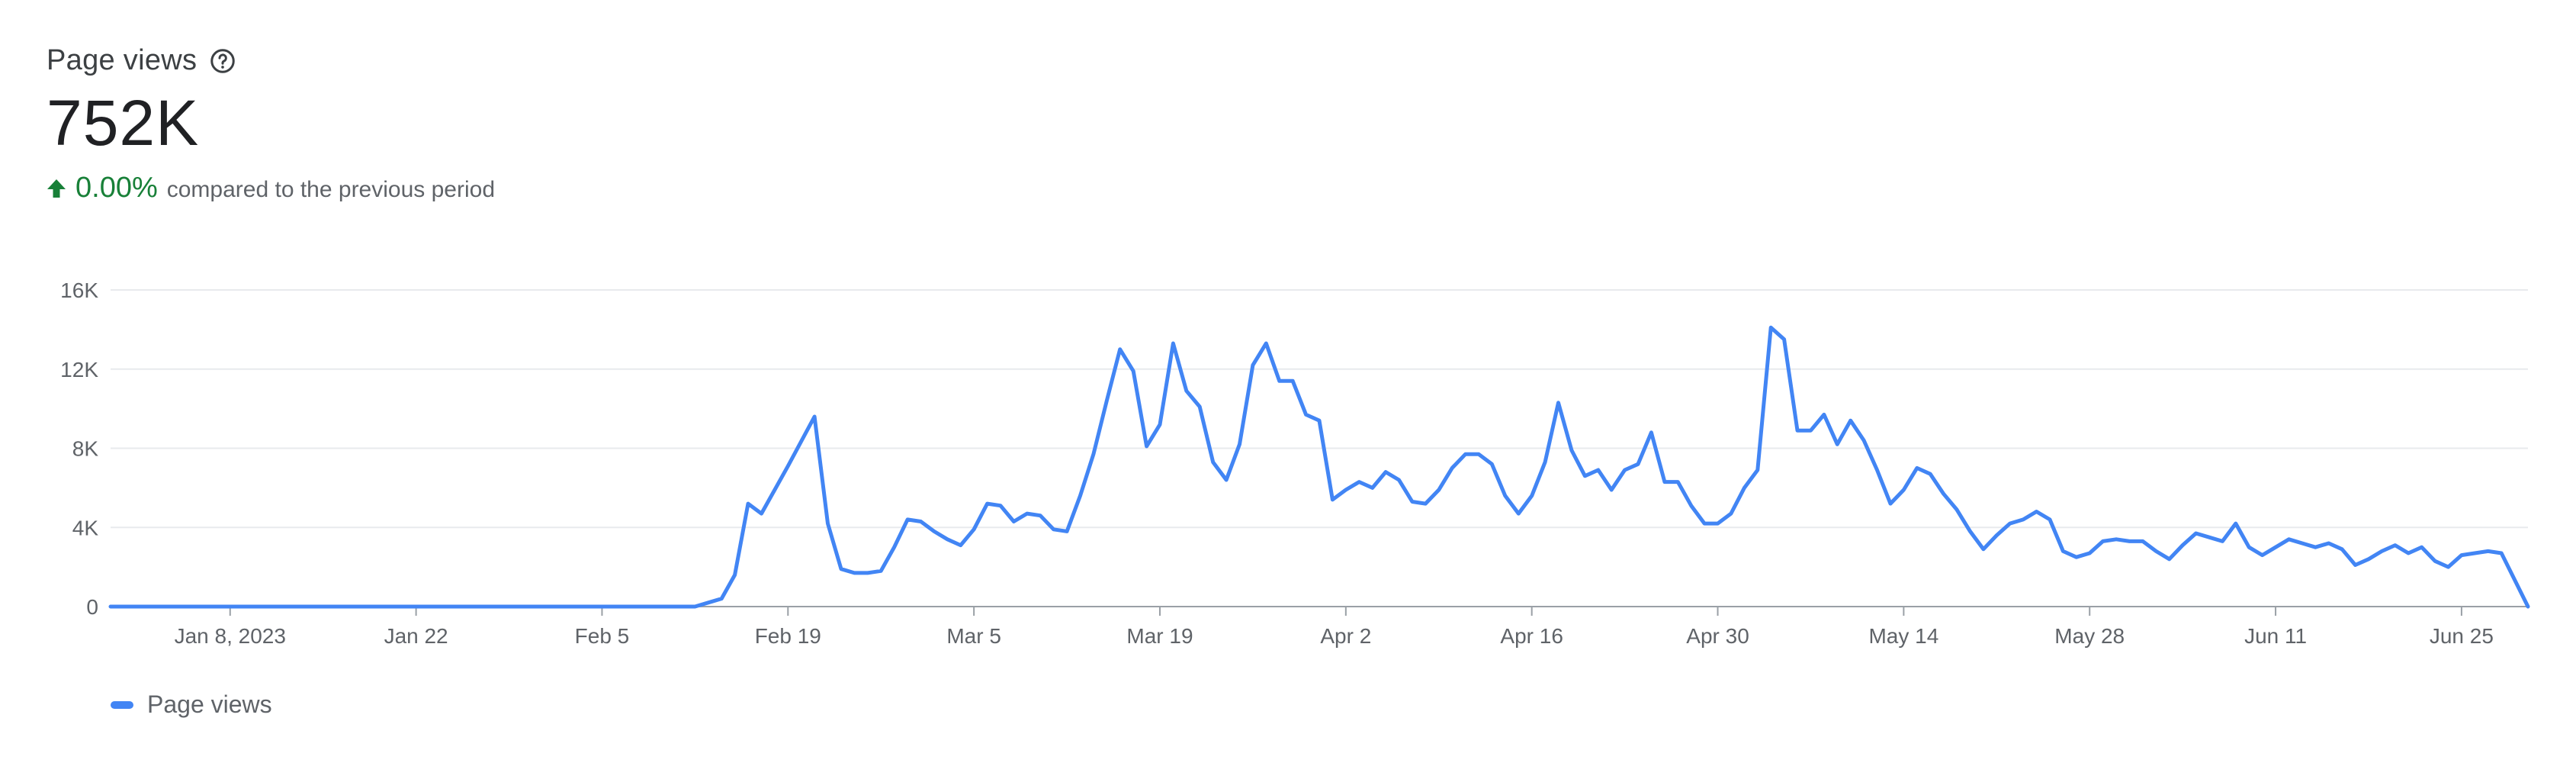 Image resolution: width=2576 pixels, height=763 pixels. Describe the element at coordinates (331, 190) in the screenshot. I see `compare-text: compared to the previous period` at that location.